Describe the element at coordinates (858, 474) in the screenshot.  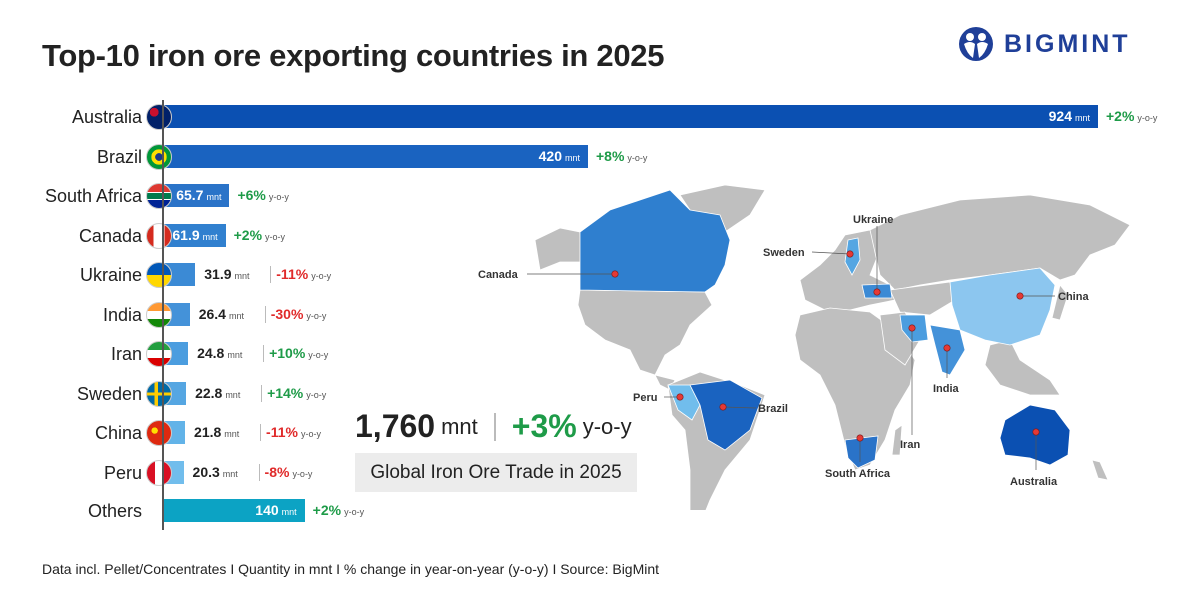
I see `map-label-south-africa: South Africa` at that location.